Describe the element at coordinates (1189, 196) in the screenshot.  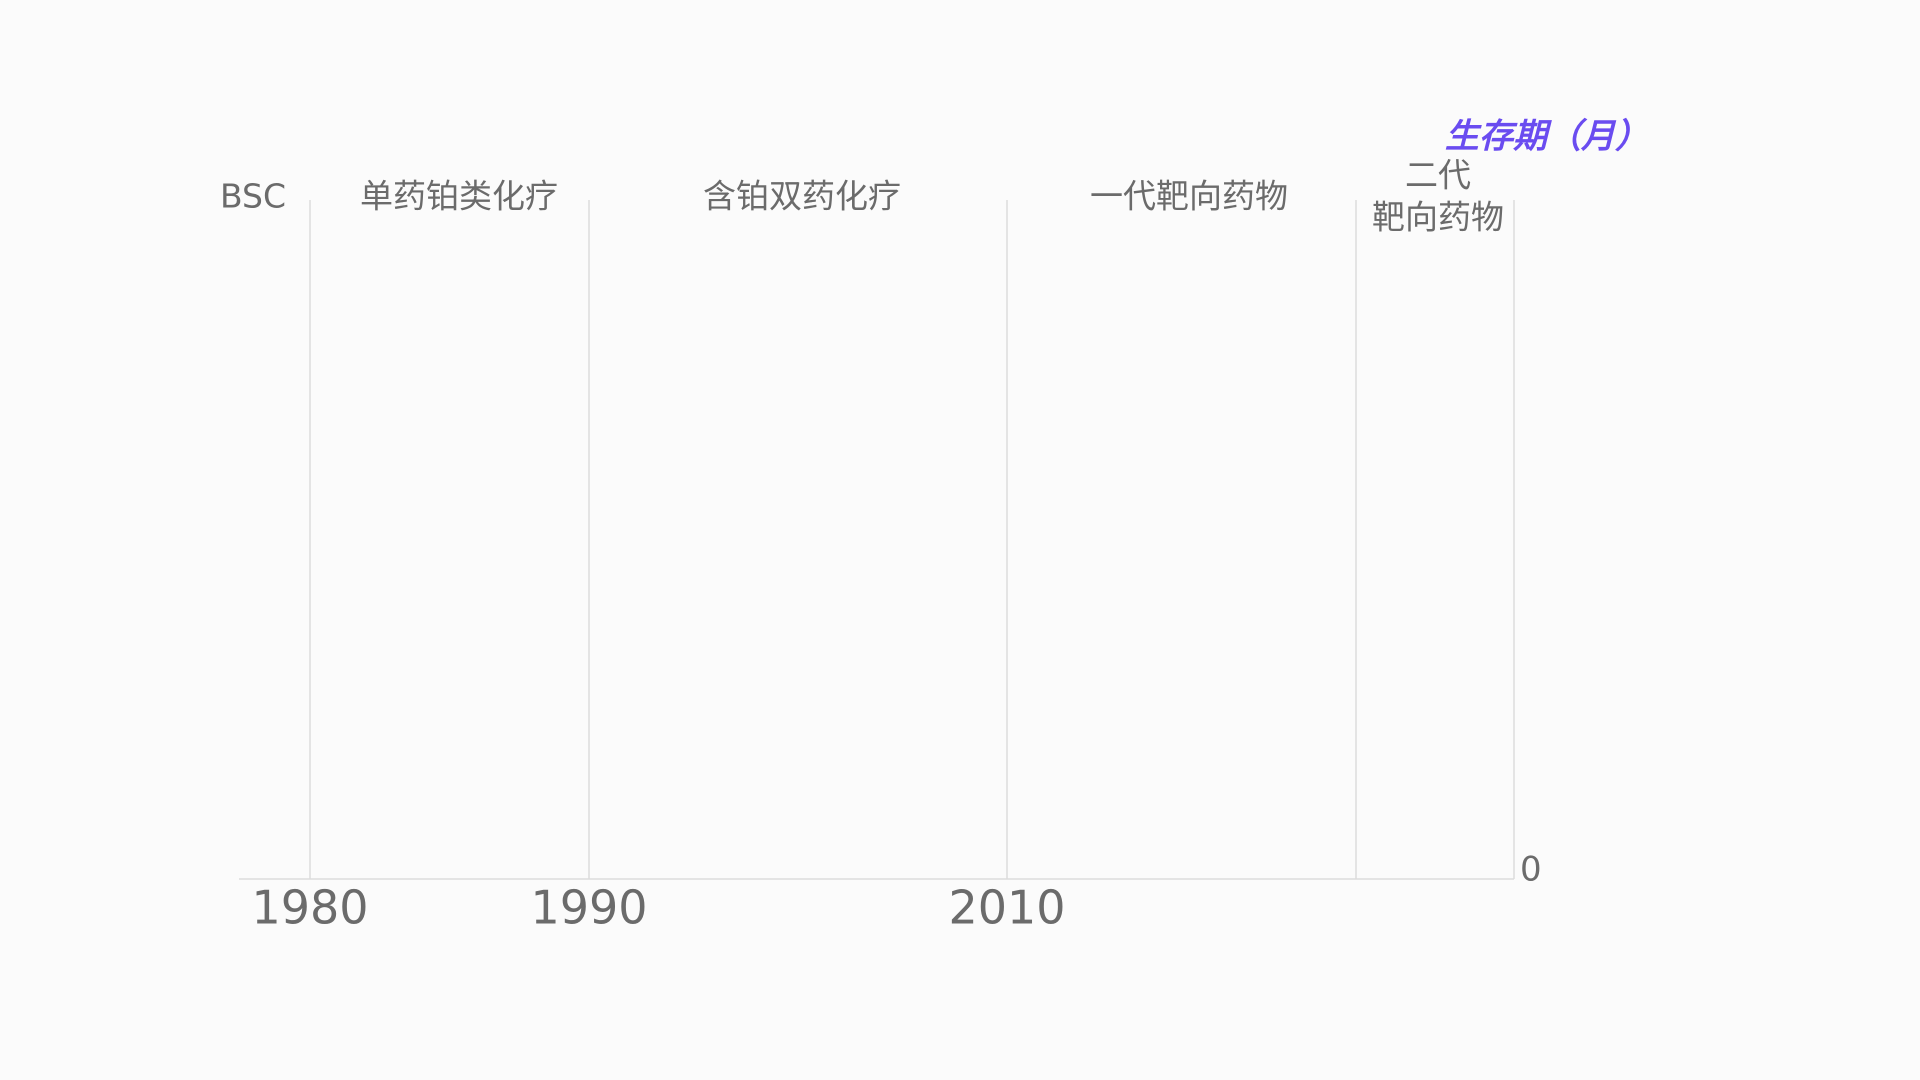
I see `era-label: 一代靶向药物` at that location.